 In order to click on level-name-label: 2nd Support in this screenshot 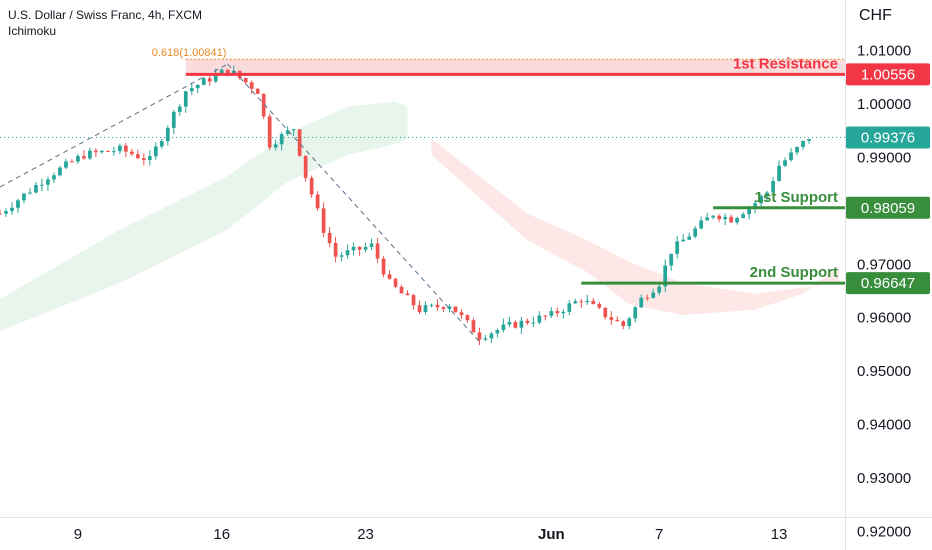, I will do `click(794, 272)`.